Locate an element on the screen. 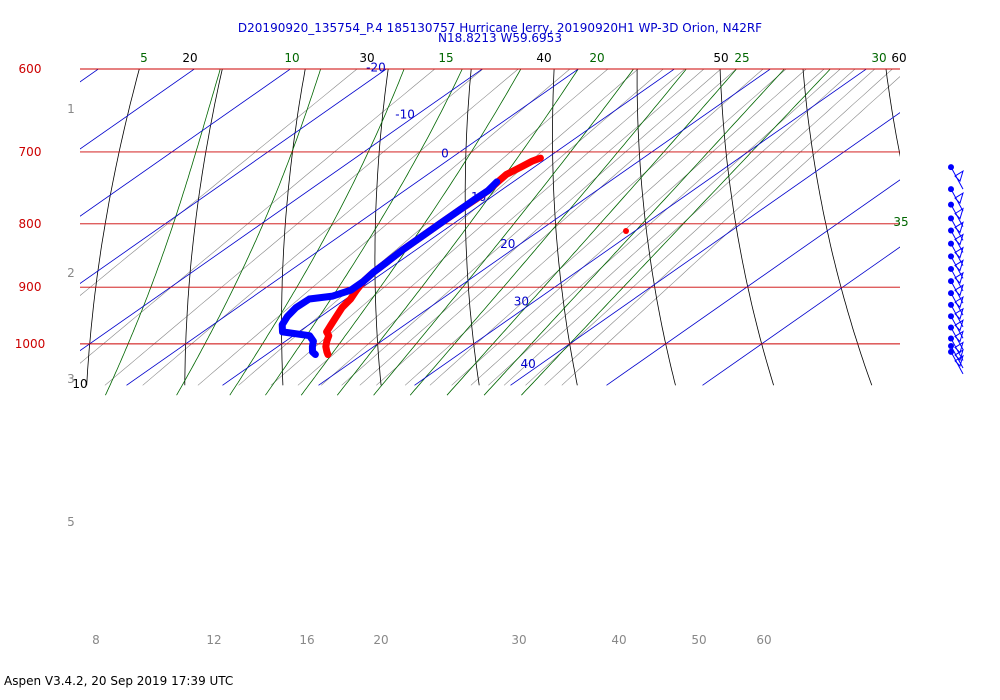  dewpoint-trace is located at coordinates (389, 268).